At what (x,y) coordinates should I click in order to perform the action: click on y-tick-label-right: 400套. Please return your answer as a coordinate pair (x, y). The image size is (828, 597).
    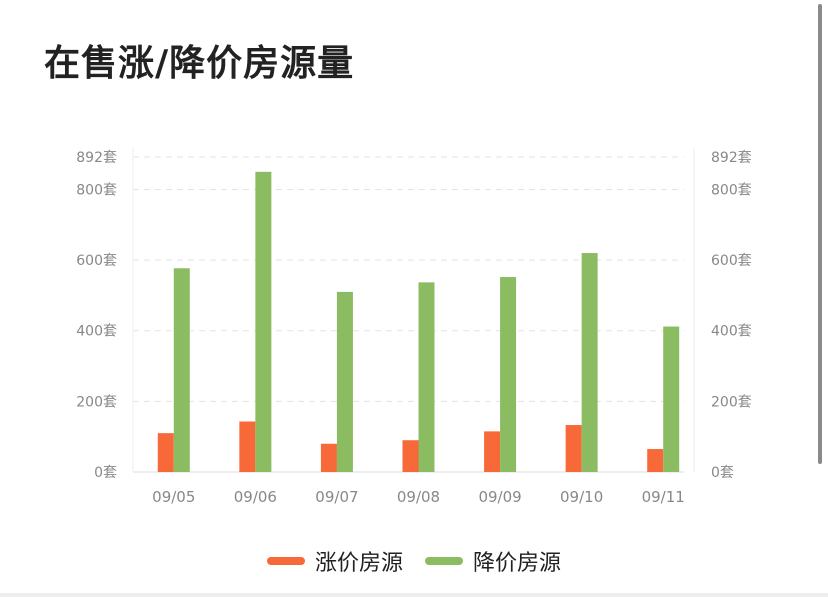
    Looking at the image, I should click on (731, 332).